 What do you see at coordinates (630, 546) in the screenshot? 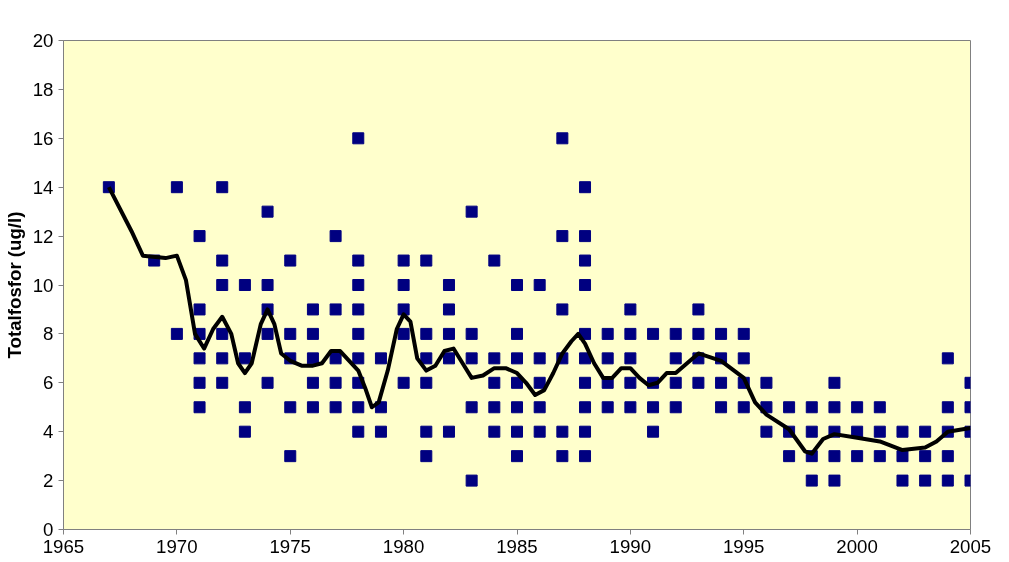
I see `x-tick-label: 1990` at bounding box center [630, 546].